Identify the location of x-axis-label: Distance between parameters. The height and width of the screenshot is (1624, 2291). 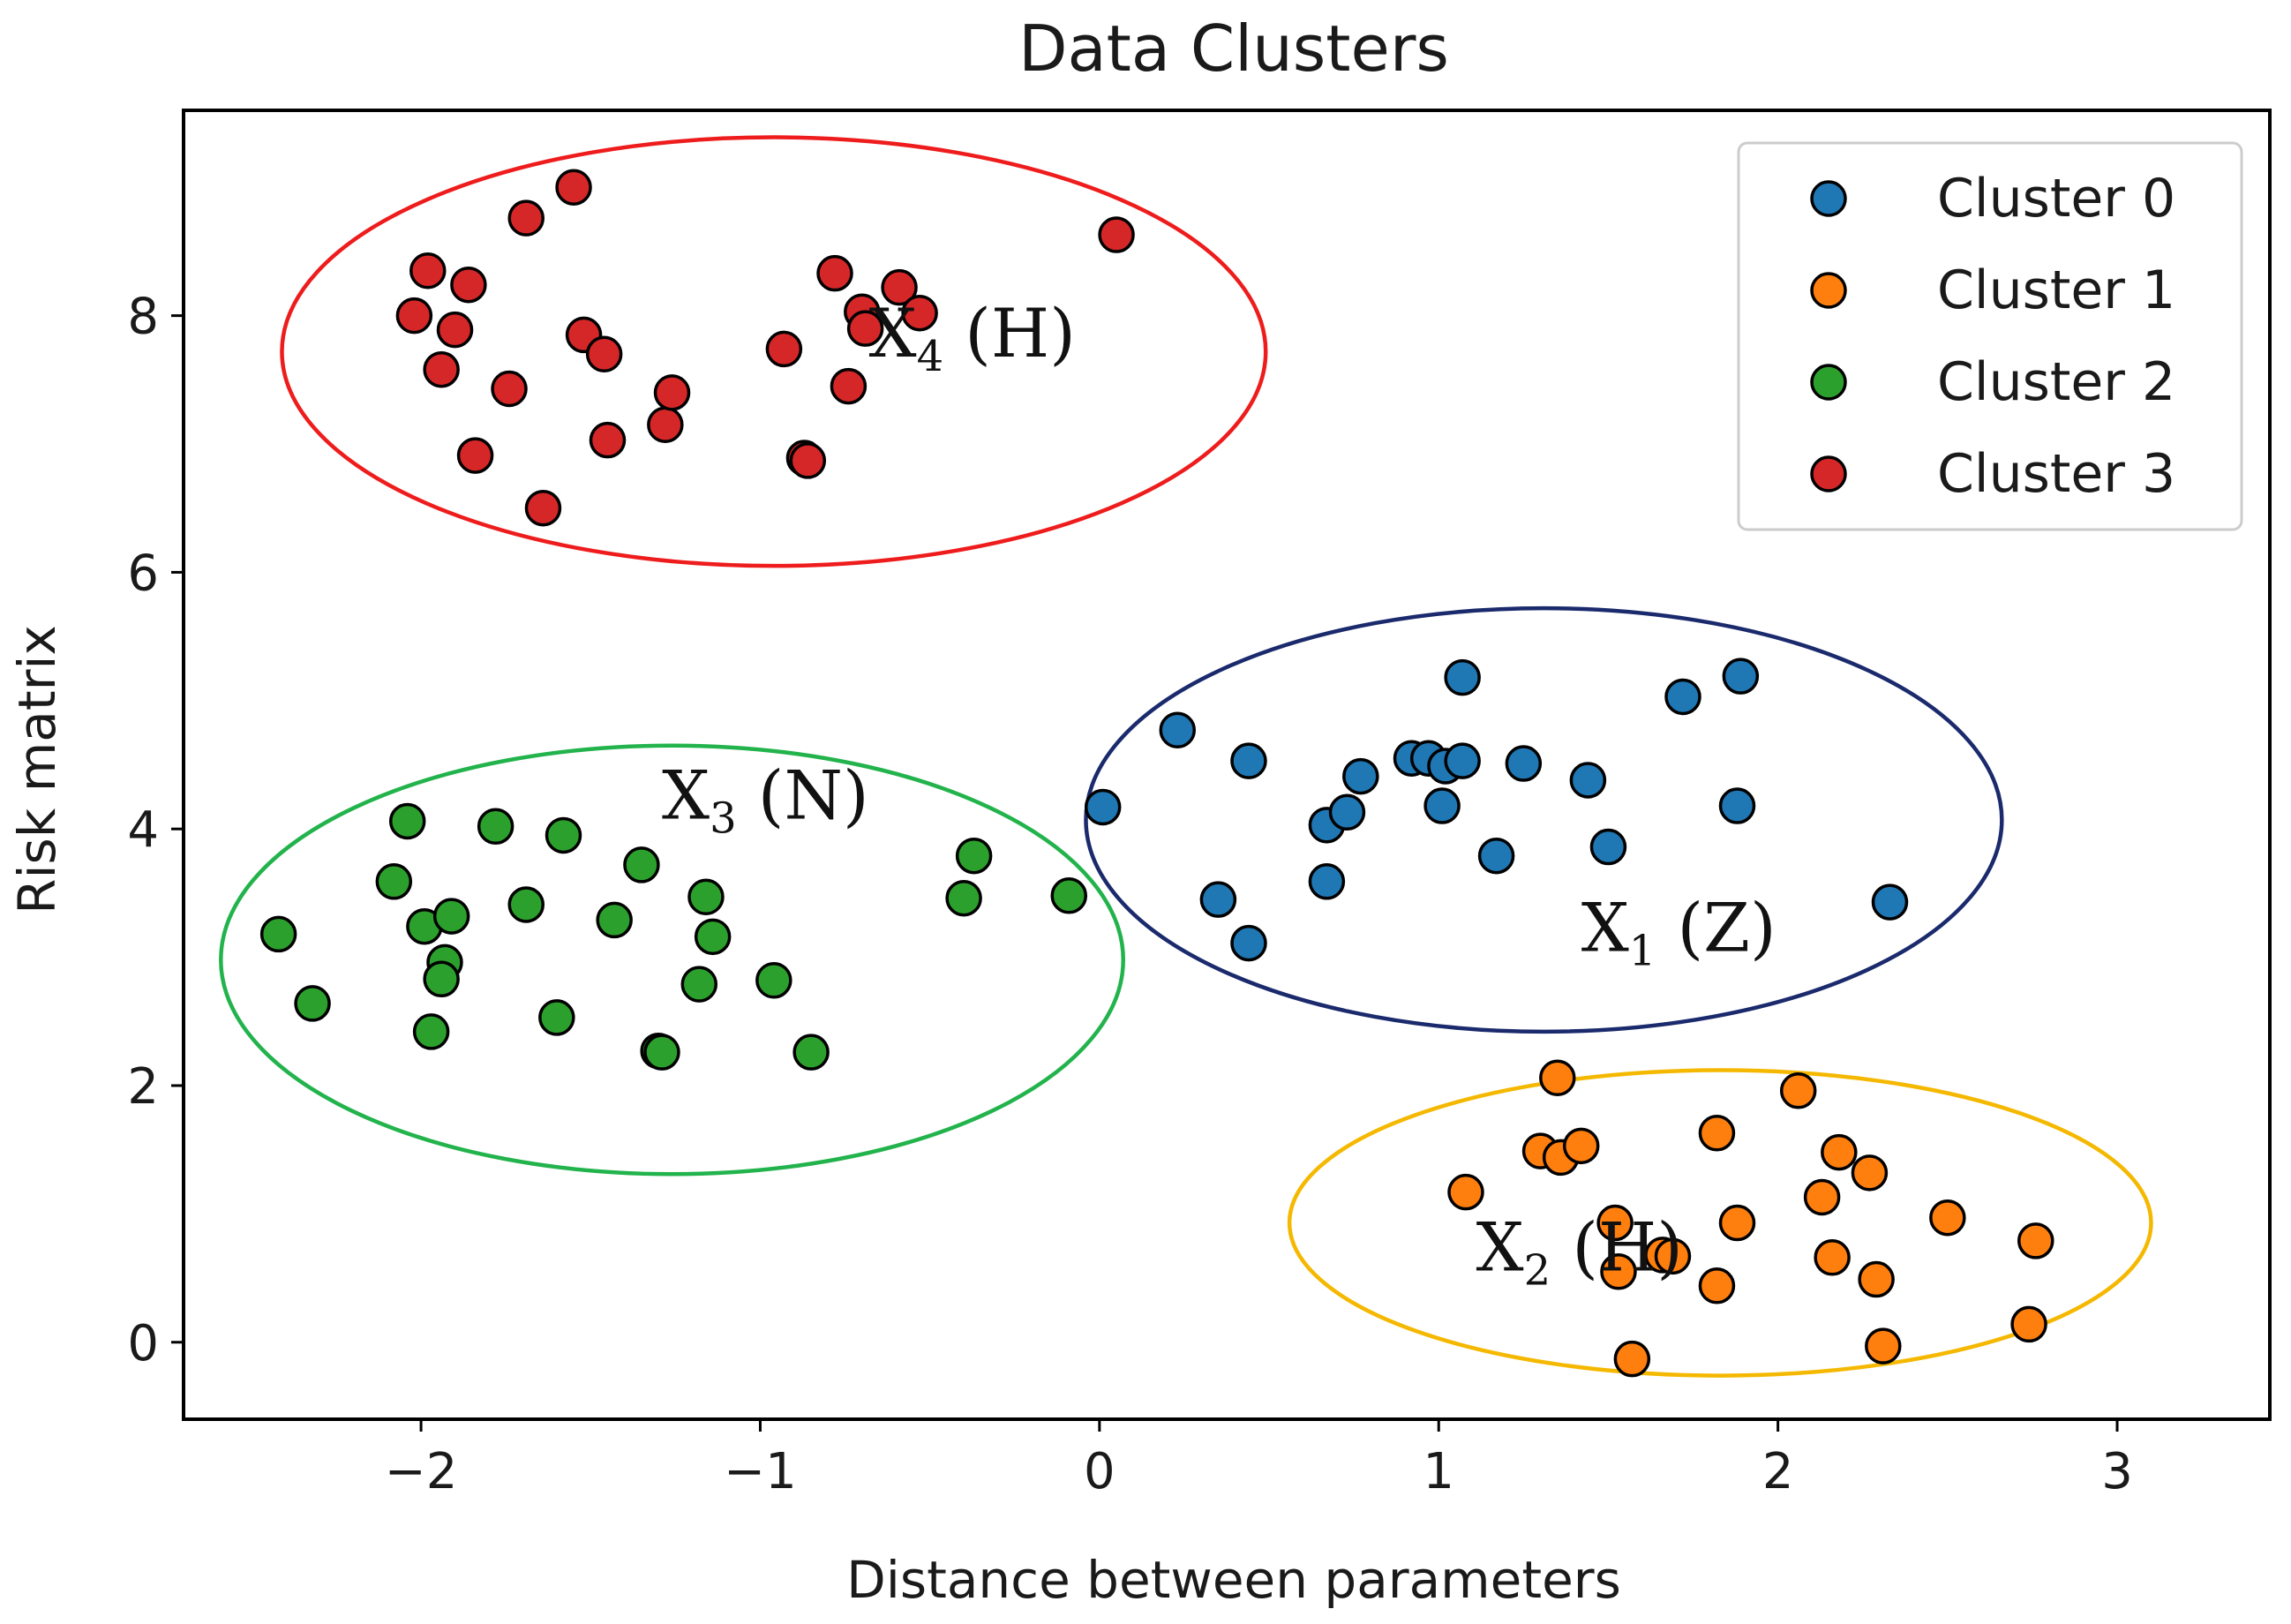
(1233, 1580).